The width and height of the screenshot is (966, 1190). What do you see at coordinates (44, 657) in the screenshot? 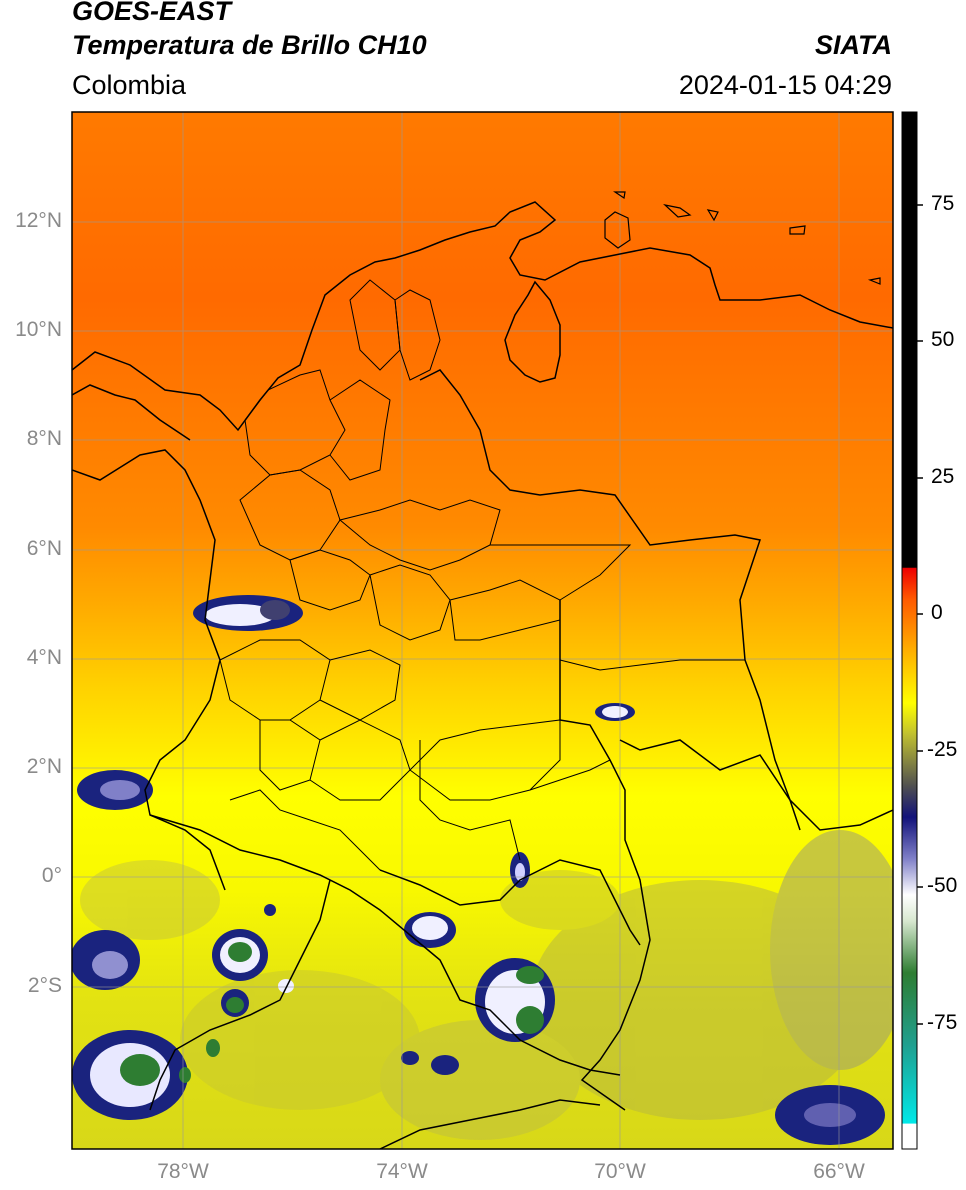
I see `lat-label: 4°N` at bounding box center [44, 657].